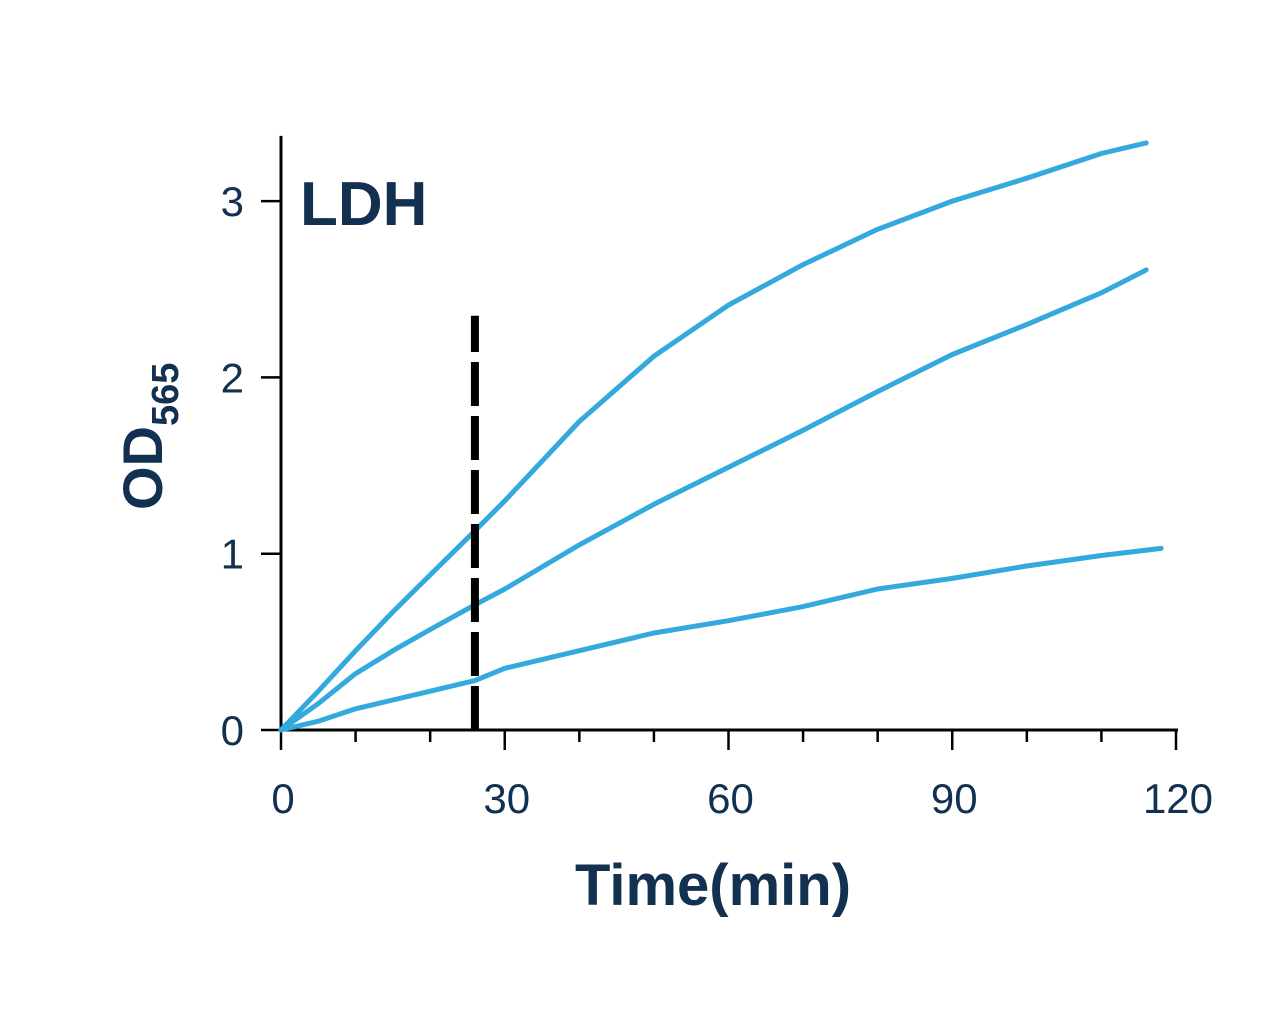 Image resolution: width=1280 pixels, height=1026 pixels. What do you see at coordinates (506, 798) in the screenshot?
I see `x-tick-label: 30` at bounding box center [506, 798].